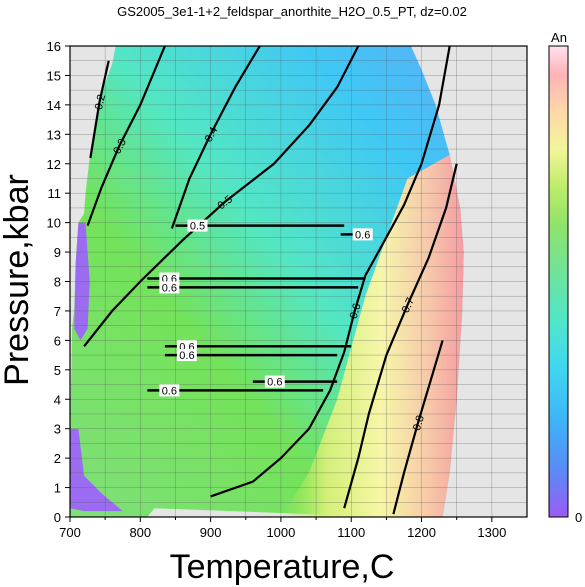  What do you see at coordinates (57, 488) in the screenshot?
I see `y-tick-label: 1` at bounding box center [57, 488].